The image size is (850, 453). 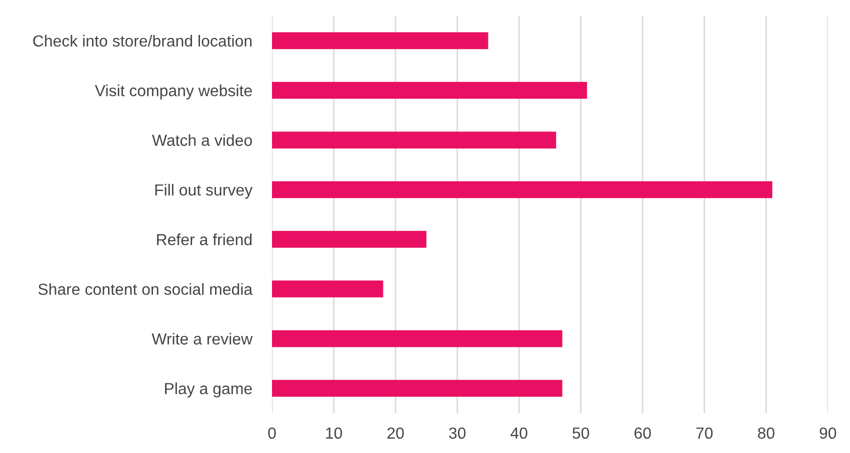 What do you see at coordinates (395, 433) in the screenshot?
I see `x-tick-label: 20` at bounding box center [395, 433].